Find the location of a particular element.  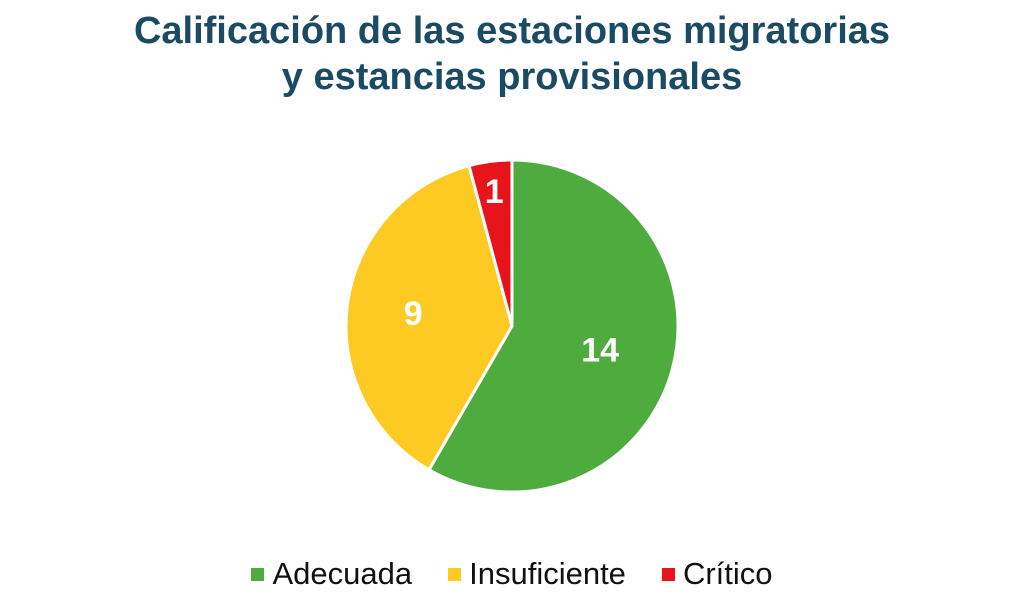

data-label-insuficiente: 9 is located at coordinates (413, 314).